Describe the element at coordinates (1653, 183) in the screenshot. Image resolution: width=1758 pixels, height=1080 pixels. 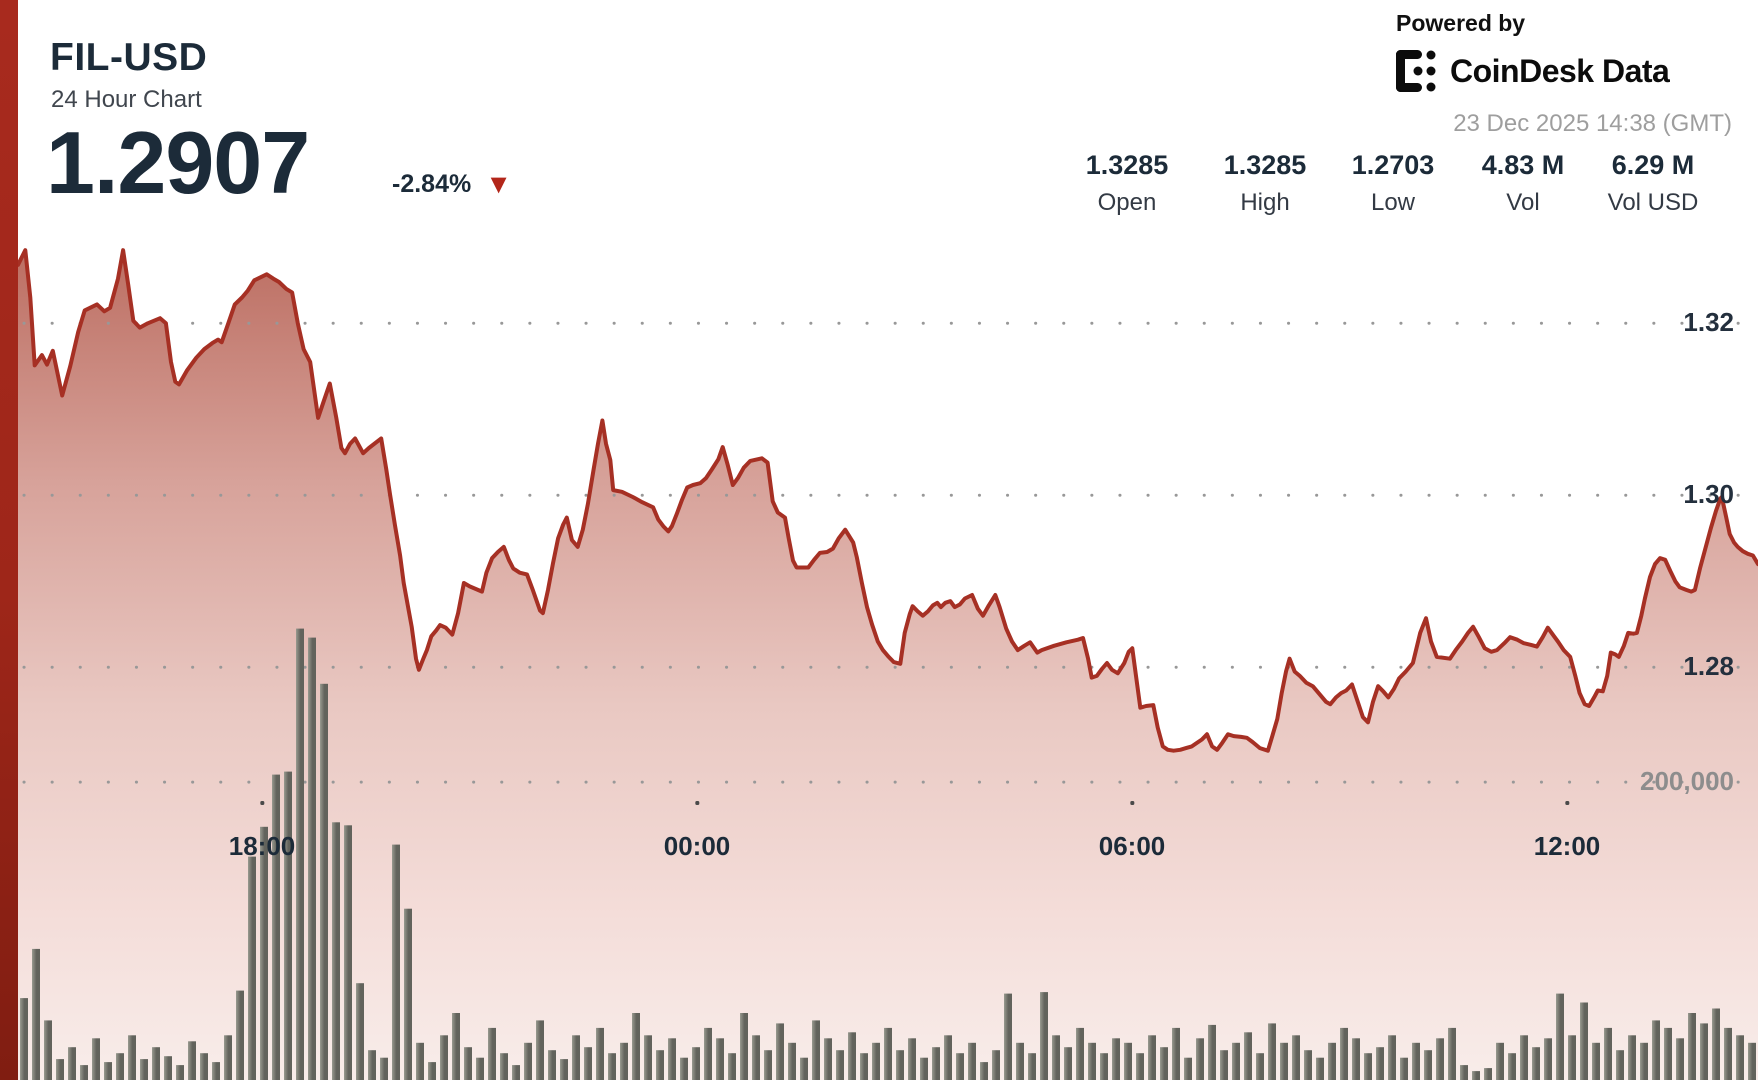
I see `stat-volume-usd: 6.29 M Vol USD` at that location.